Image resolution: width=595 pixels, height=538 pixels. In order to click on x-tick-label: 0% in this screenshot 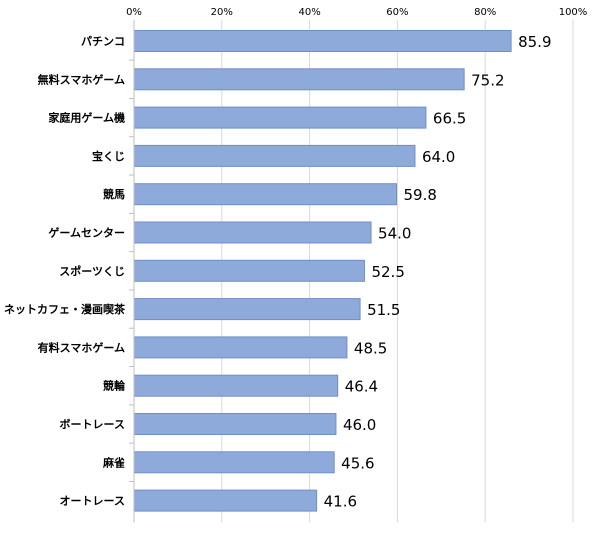, I will do `click(134, 12)`.